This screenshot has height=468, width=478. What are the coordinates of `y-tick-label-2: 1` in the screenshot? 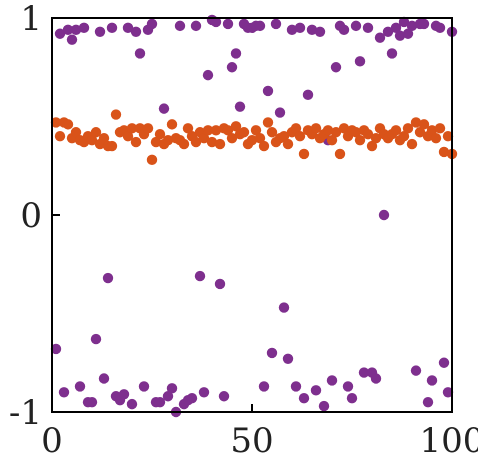 It's located at (31, 19).